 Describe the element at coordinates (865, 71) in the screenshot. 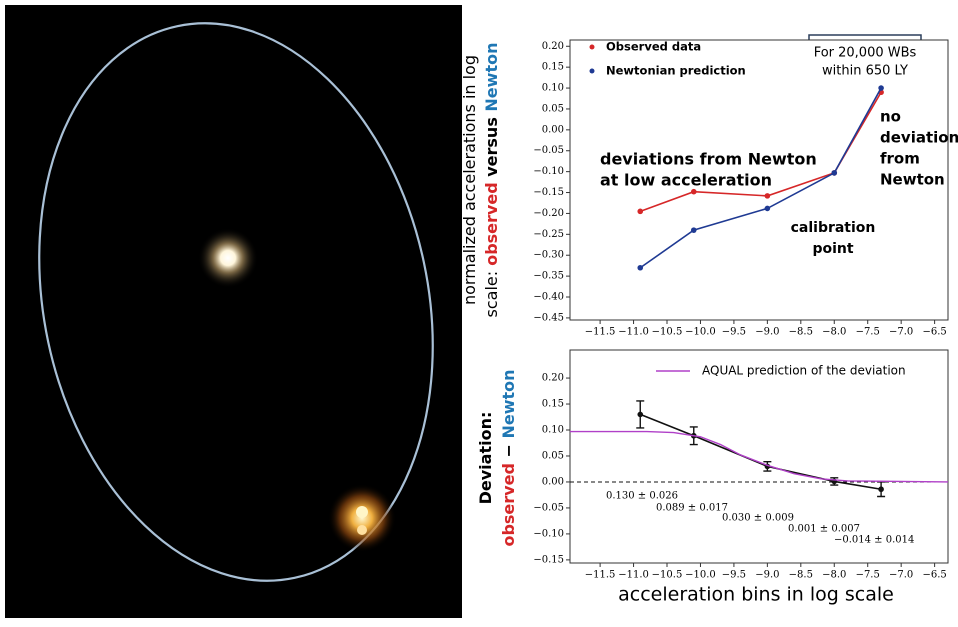

I see `annotation: within 650 LY` at that location.